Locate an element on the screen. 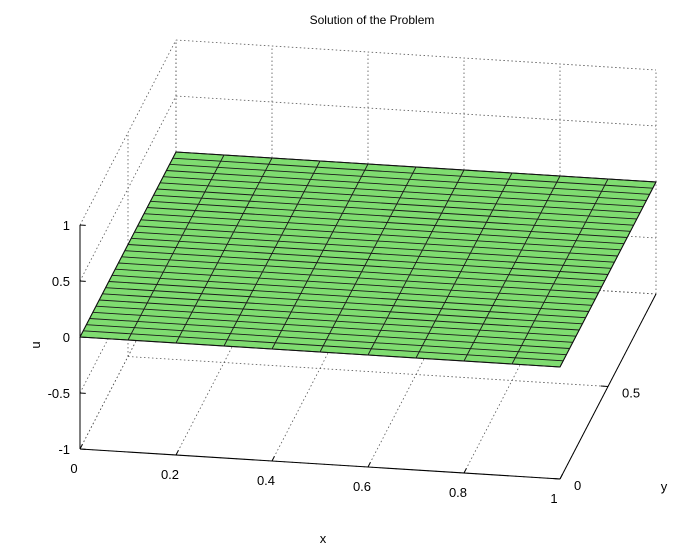  grid-line-floor-y is located at coordinates (368, 371).